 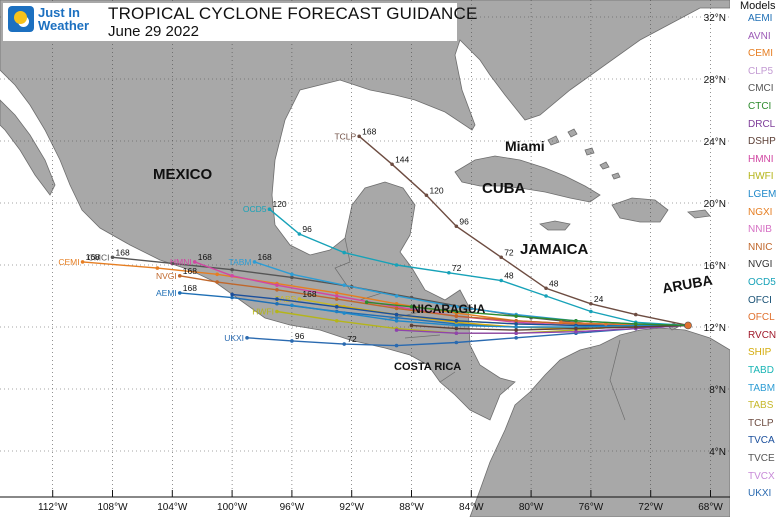 What do you see at coordinates (762, 124) in the screenshot?
I see `legend-item-drcl: DRCL` at bounding box center [762, 124].